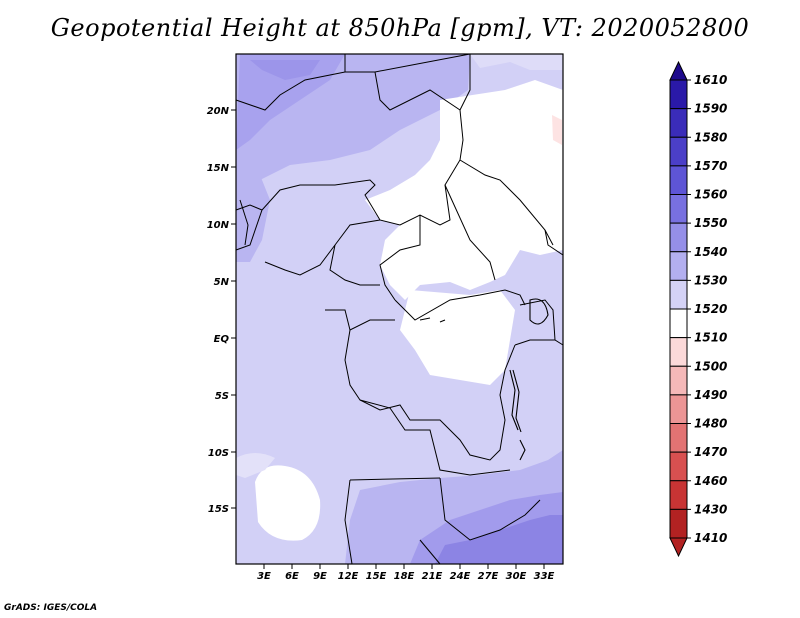 The height and width of the screenshot is (618, 800). Describe the element at coordinates (376, 576) in the screenshot. I see `lon-tick-label: 15E` at that location.